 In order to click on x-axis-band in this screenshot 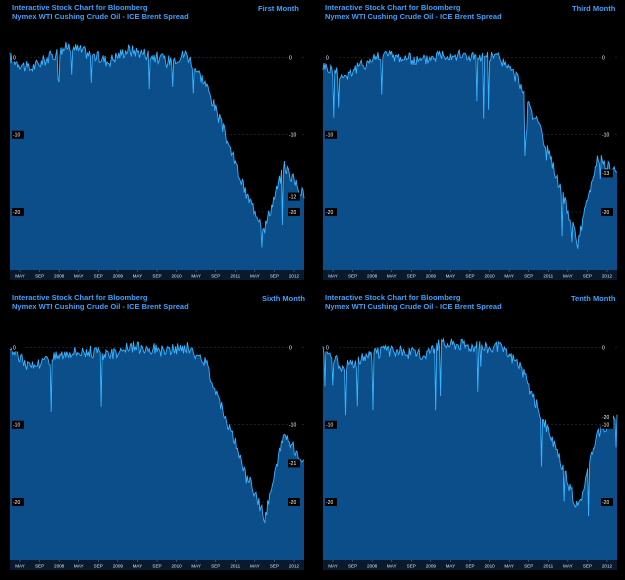, I will do `click(470, 565)`.